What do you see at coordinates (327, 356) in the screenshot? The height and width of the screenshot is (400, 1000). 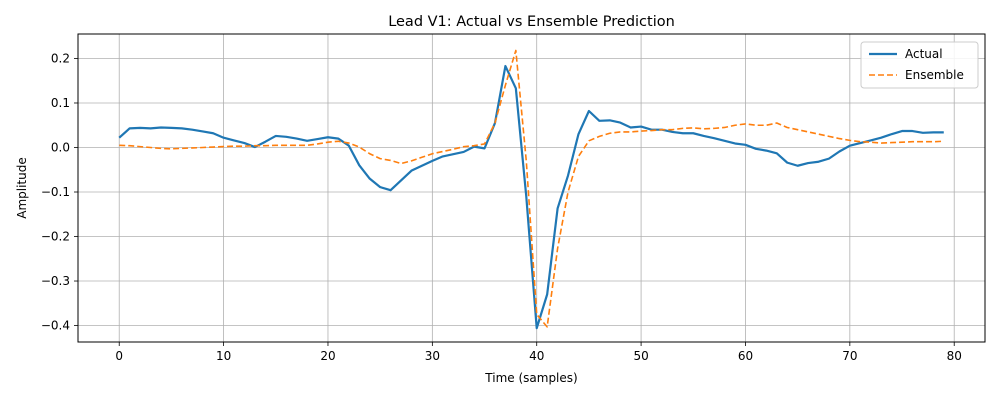 I see `x-tick-label: 20` at bounding box center [327, 356].